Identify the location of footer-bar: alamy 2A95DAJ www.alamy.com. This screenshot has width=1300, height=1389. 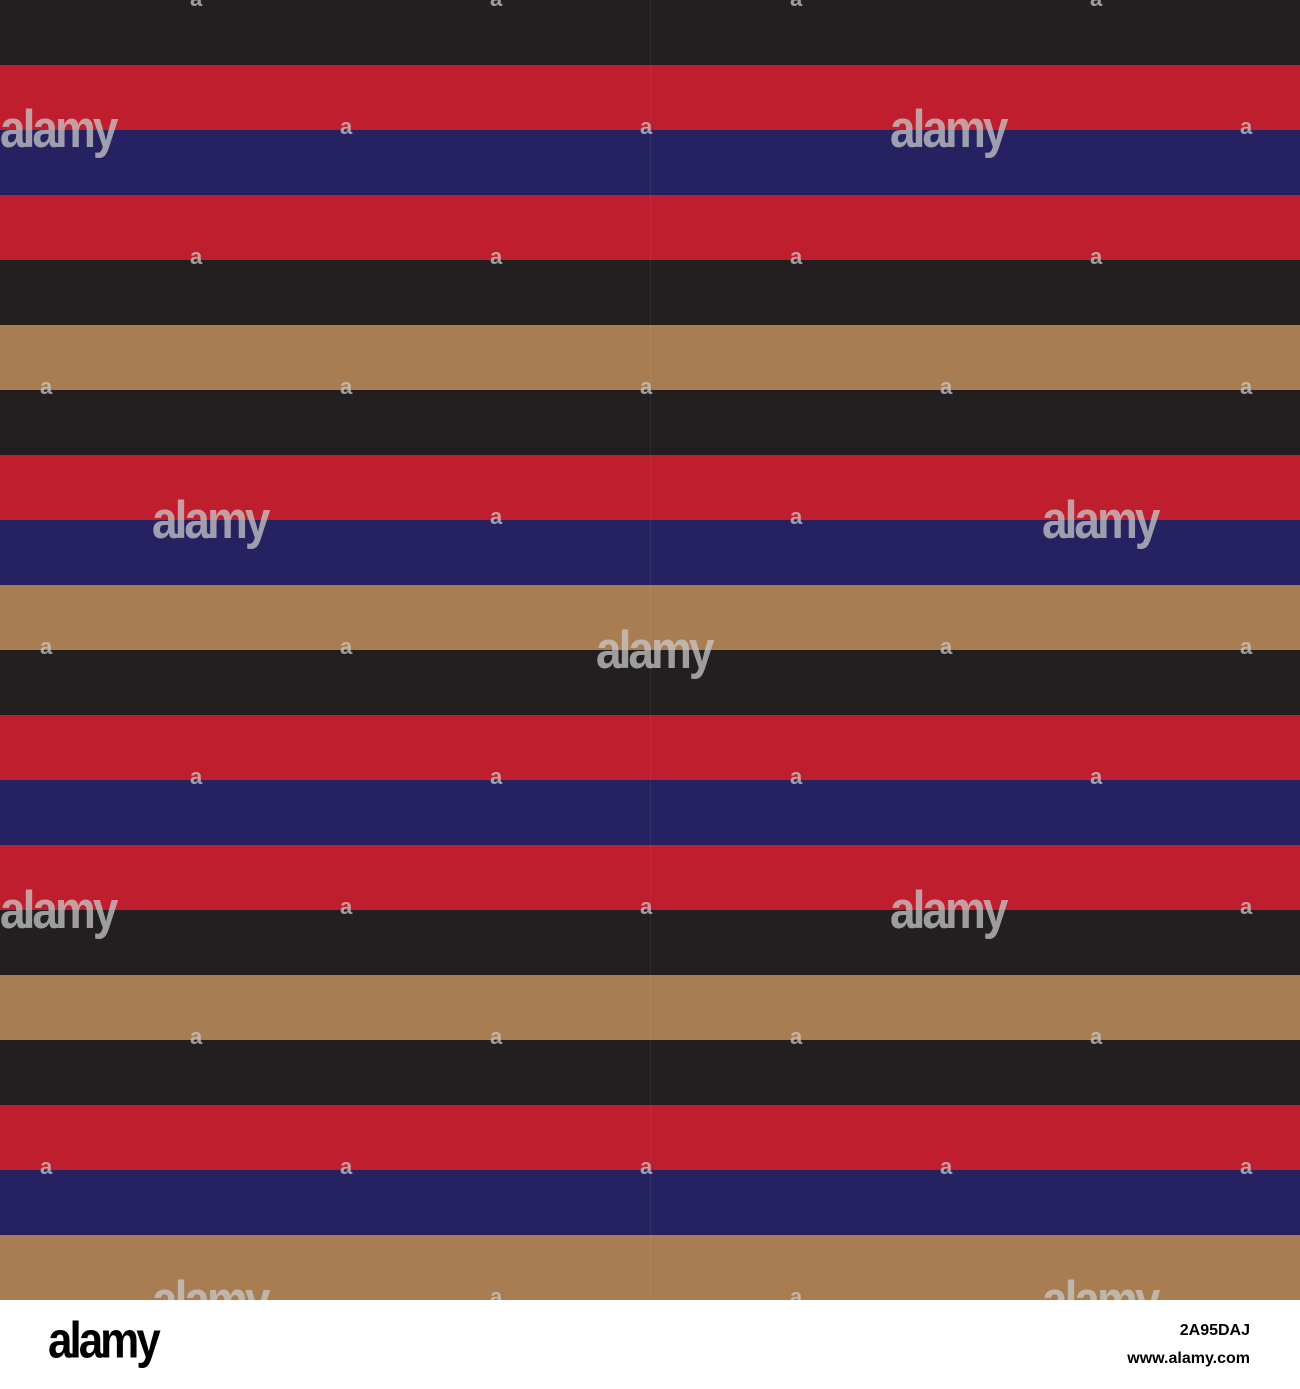
(650, 1344).